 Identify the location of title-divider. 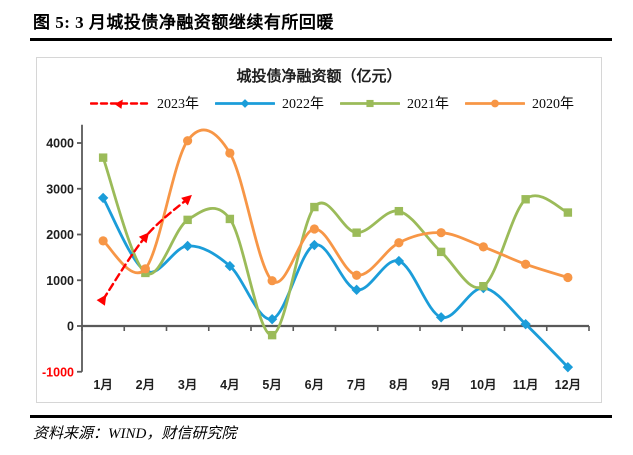
(321, 39).